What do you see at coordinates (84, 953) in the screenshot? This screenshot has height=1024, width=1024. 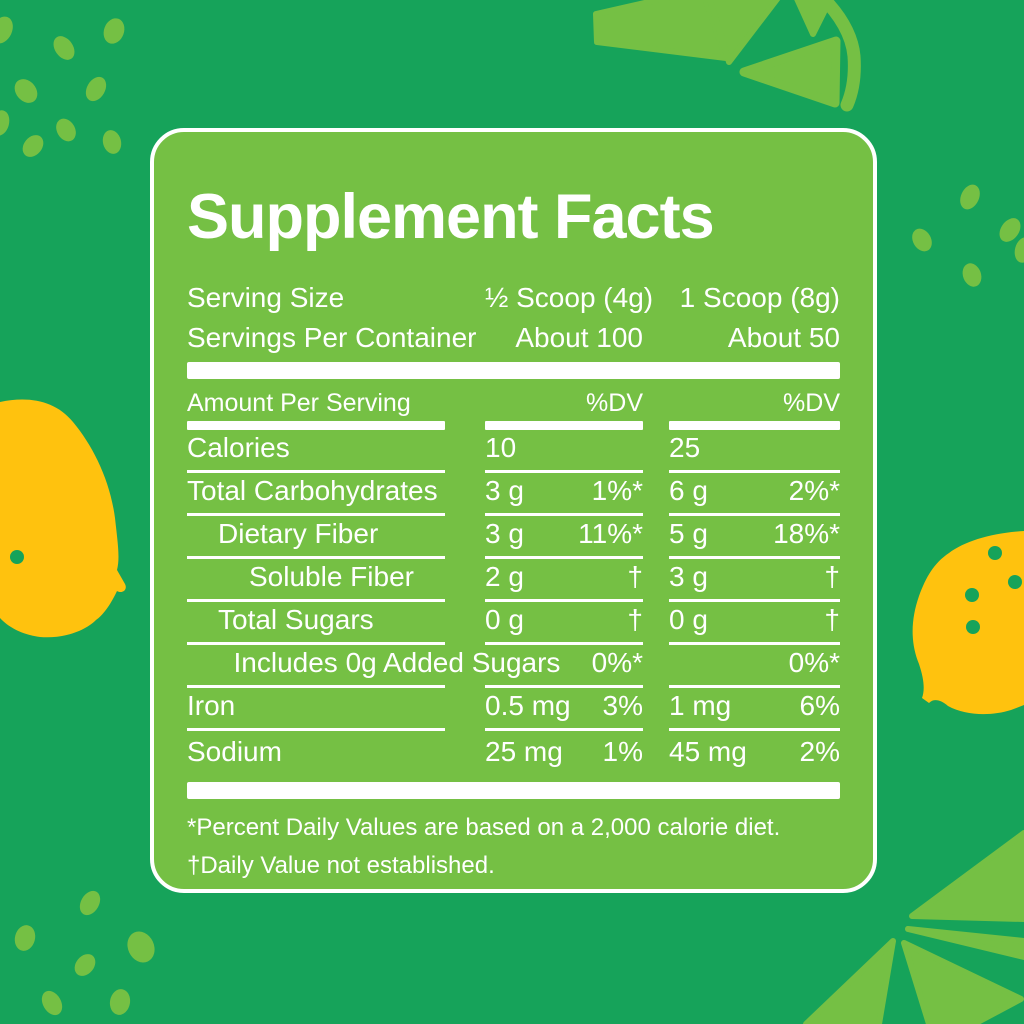 I see `seed-dots-bottom-left` at bounding box center [84, 953].